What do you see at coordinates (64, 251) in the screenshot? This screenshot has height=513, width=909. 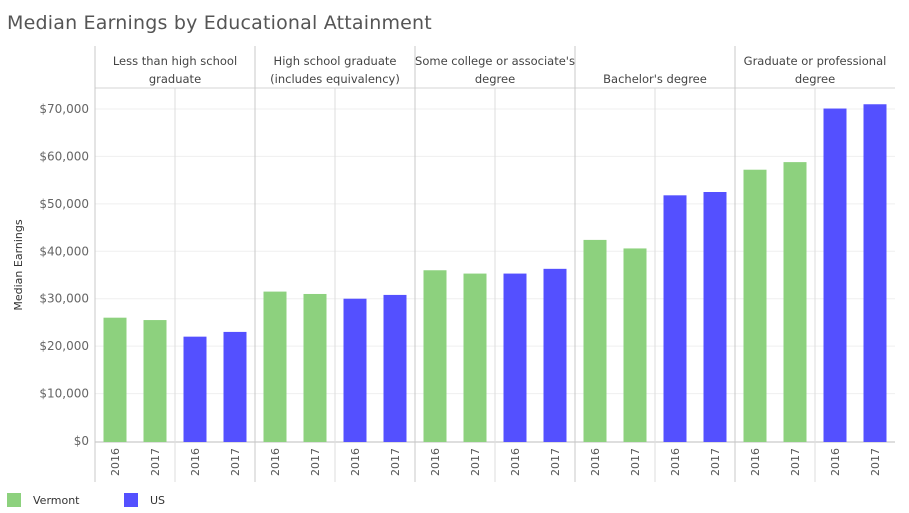 I see `y-tick-label: $40,000` at bounding box center [64, 251].